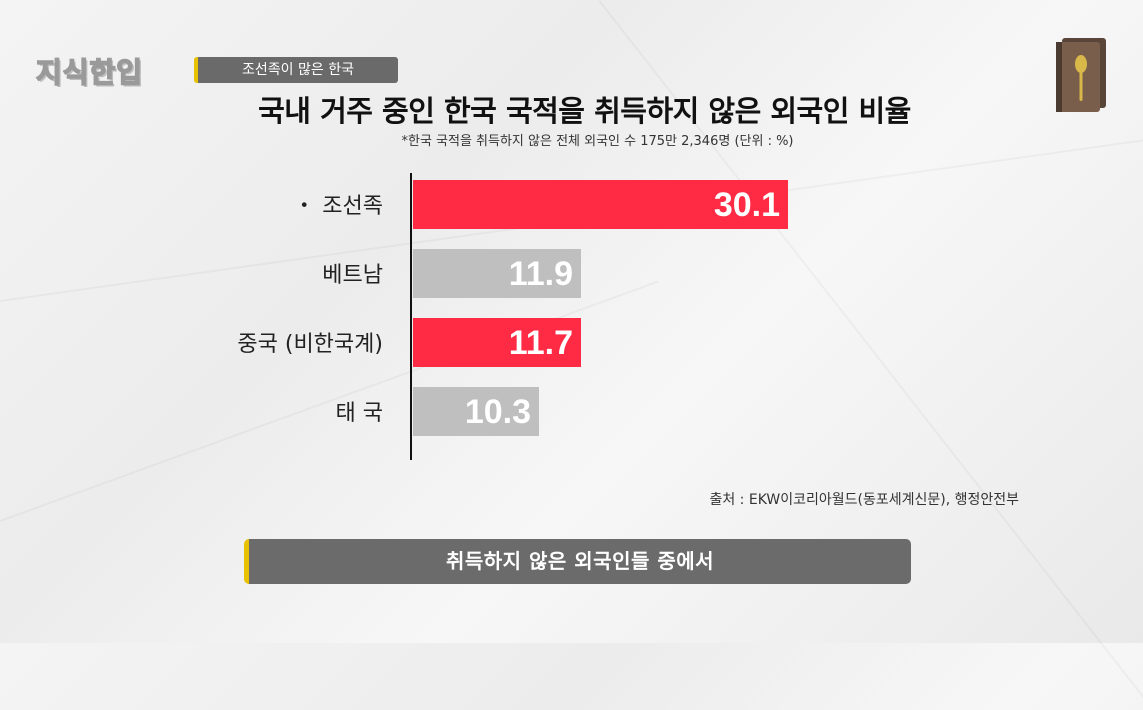  Describe the element at coordinates (864, 500) in the screenshot. I see `source-note: 출처 : EKW이코리아월드(동포세계신문), 행정안전부` at that location.